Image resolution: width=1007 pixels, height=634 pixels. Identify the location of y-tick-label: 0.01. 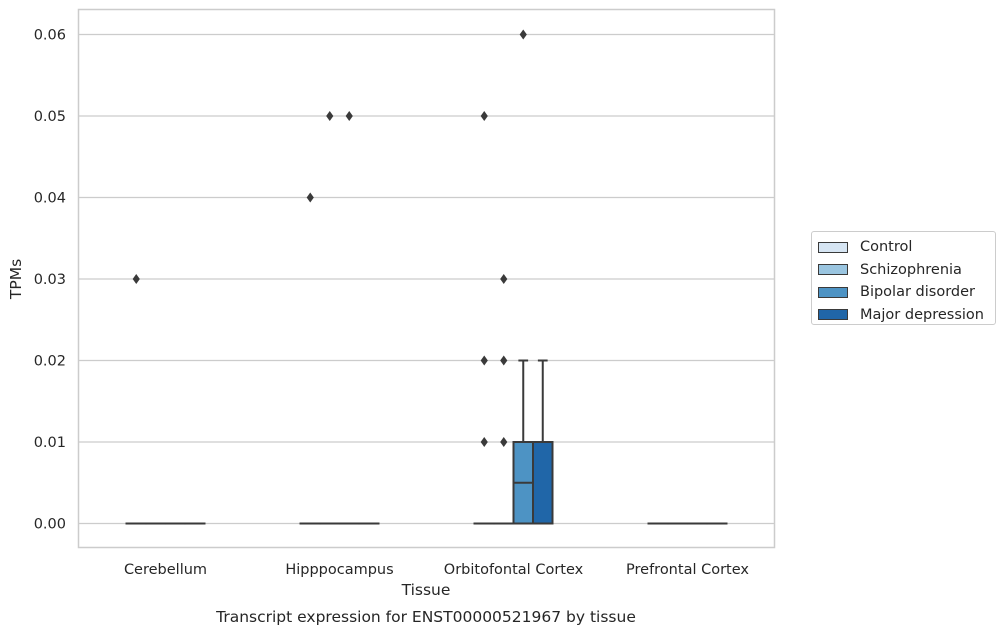
(50, 443).